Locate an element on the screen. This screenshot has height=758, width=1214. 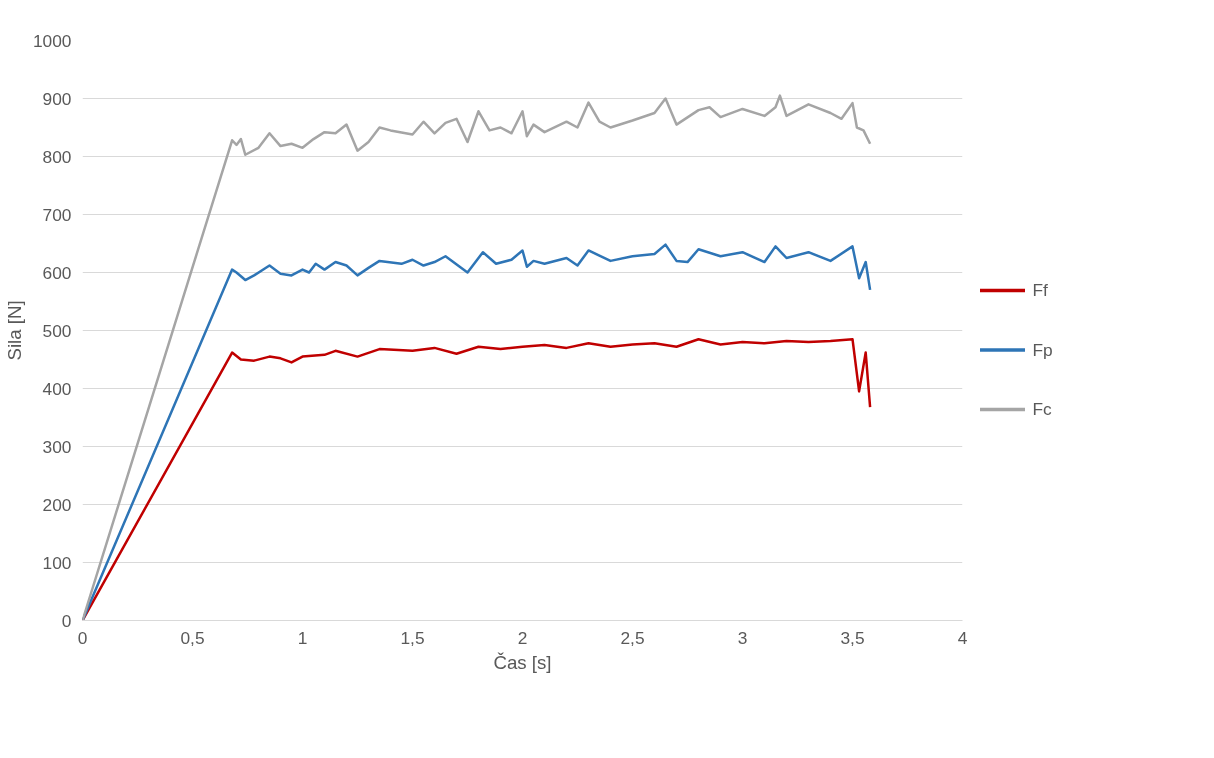
y-tick-label: 400 is located at coordinates (57, 388).